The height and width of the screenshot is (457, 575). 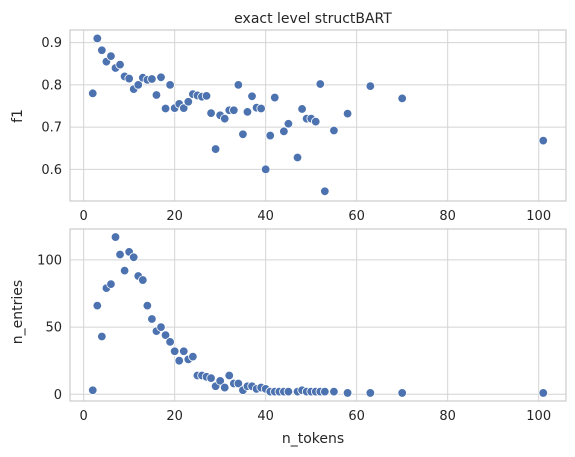 I want to click on y-tick-label: 0.7, so click(x=51, y=128).